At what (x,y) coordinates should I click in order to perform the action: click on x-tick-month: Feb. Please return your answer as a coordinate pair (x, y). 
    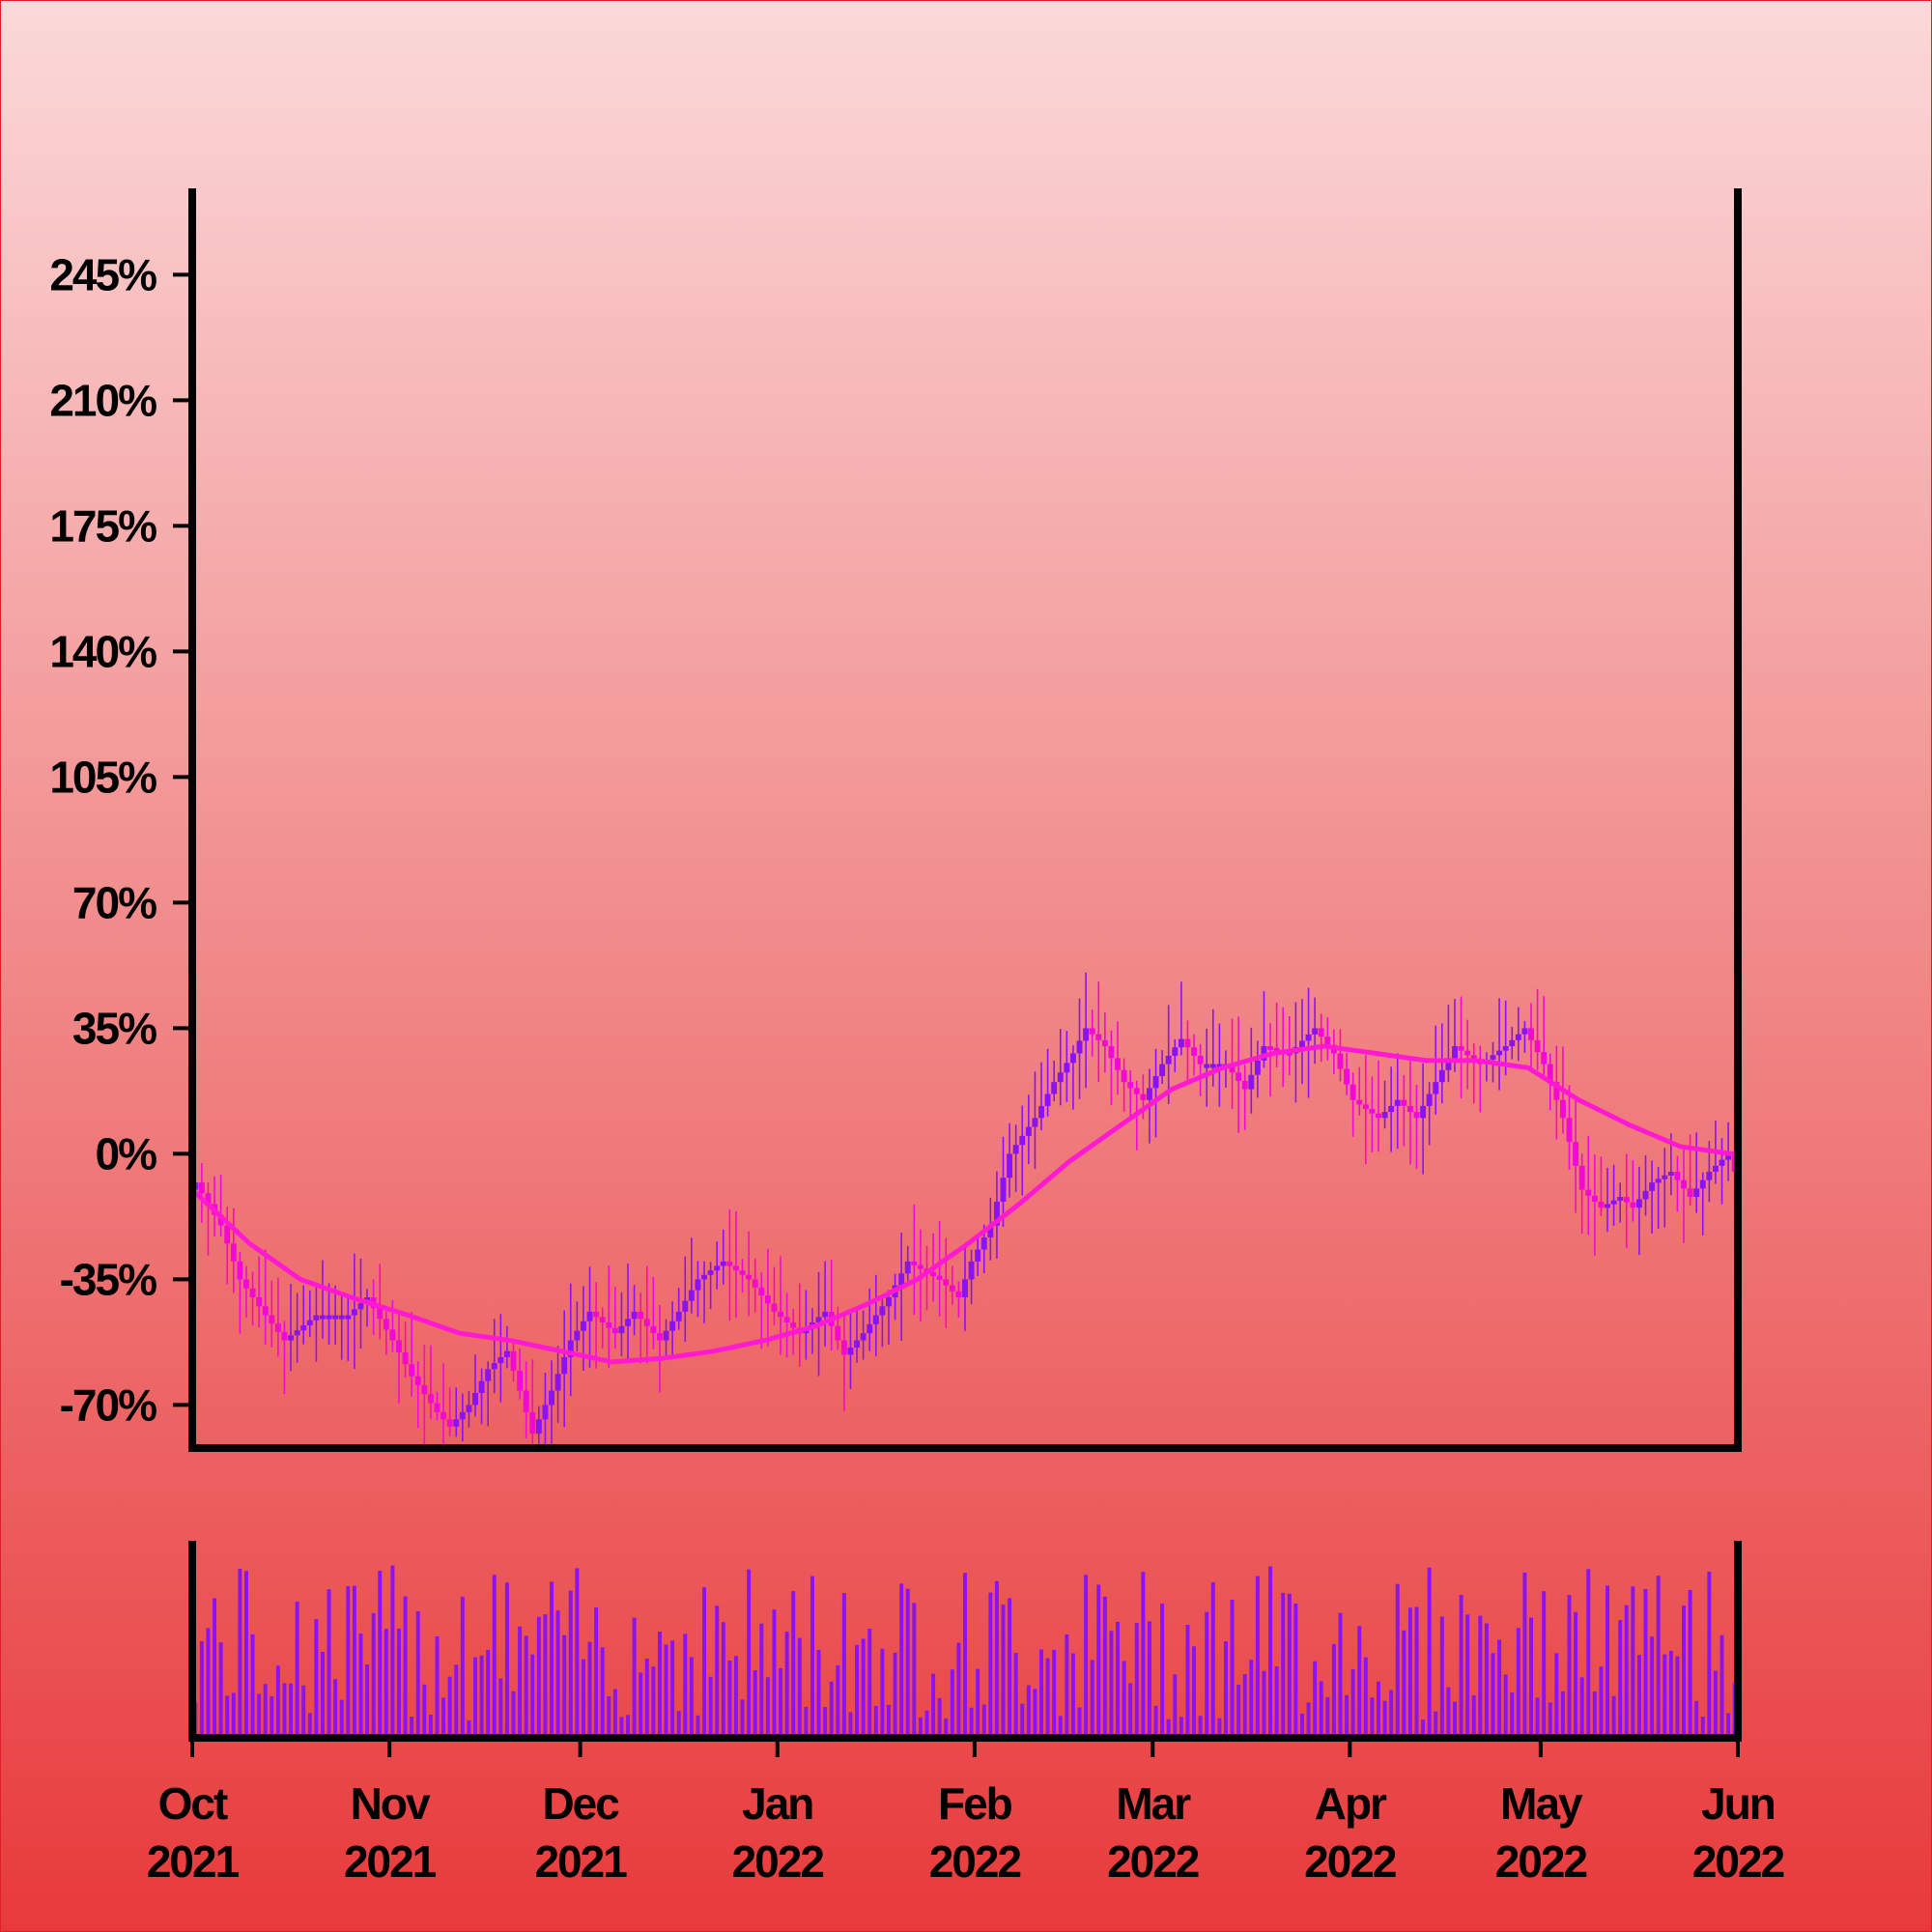
    Looking at the image, I should click on (975, 1803).